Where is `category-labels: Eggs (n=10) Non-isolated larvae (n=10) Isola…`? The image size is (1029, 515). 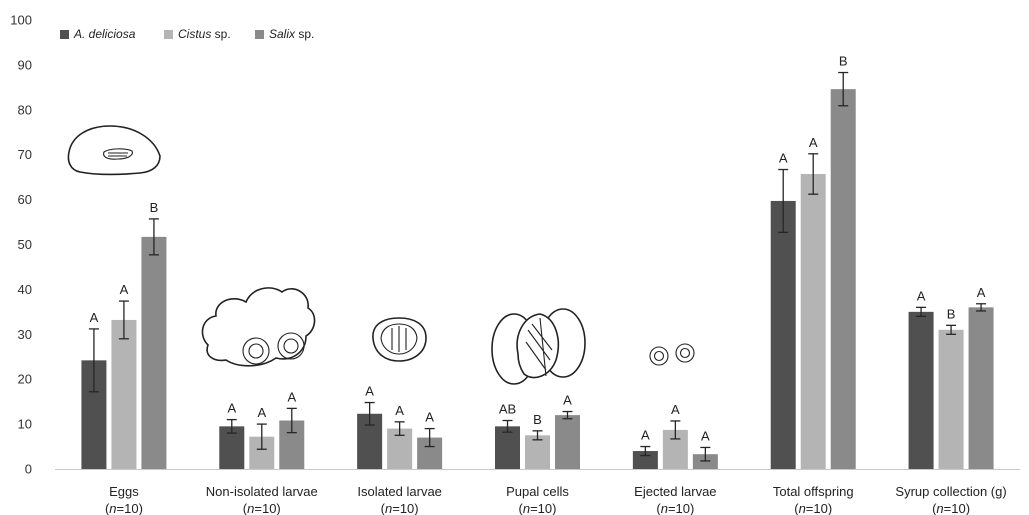 category-labels: Eggs (n=10) Non-isolated larvae (n=10) Isola… is located at coordinates (556, 499).